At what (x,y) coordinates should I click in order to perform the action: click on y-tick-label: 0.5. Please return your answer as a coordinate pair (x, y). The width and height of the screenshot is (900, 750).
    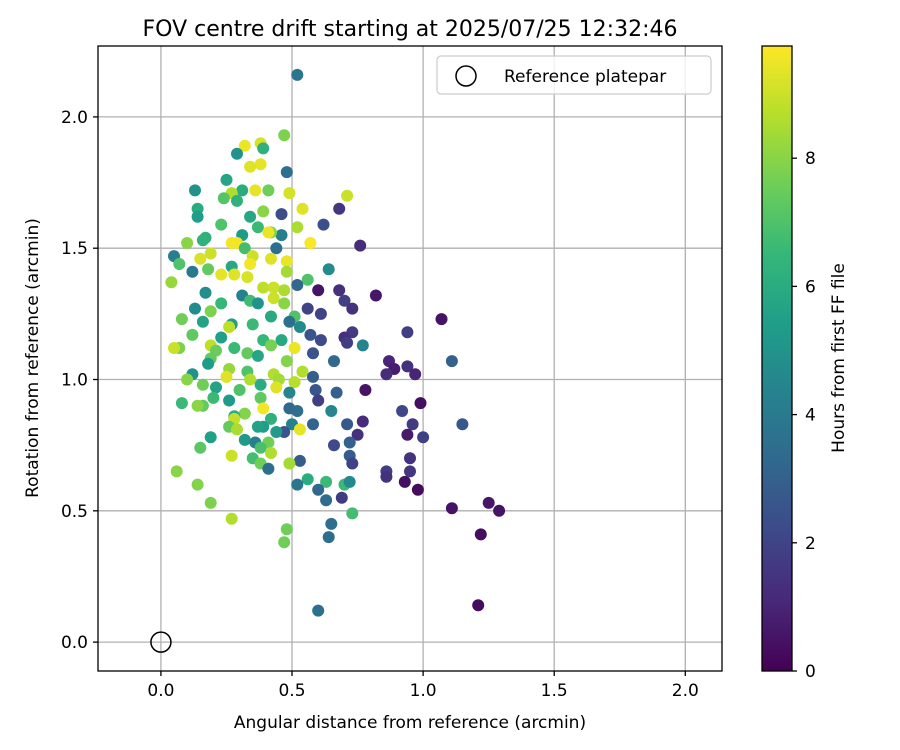
    Looking at the image, I should click on (74, 512).